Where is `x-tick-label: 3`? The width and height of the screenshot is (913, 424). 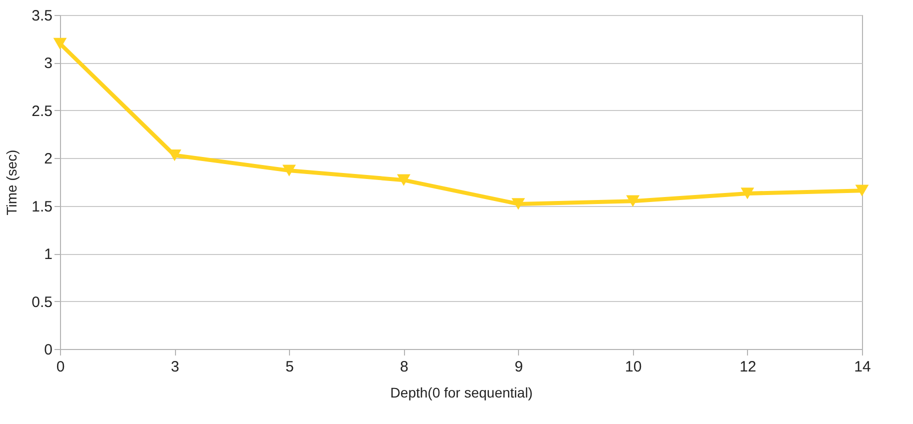
x-tick-label: 3 is located at coordinates (175, 367).